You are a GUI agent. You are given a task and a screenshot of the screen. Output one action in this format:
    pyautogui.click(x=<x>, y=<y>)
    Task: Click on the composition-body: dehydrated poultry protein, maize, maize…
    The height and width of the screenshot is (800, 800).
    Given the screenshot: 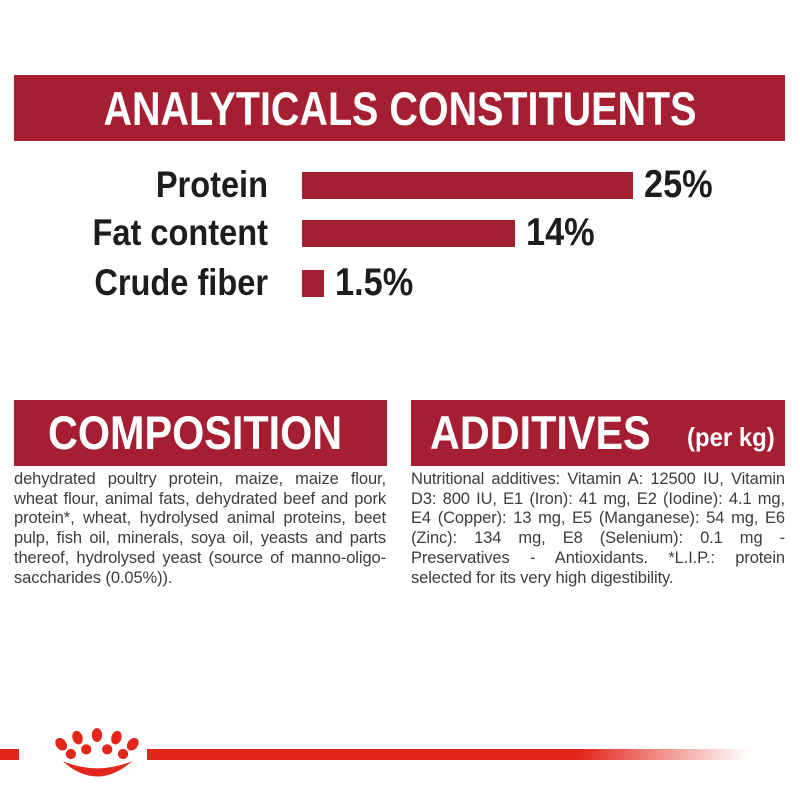 What is the action you would take?
    pyautogui.click(x=200, y=528)
    